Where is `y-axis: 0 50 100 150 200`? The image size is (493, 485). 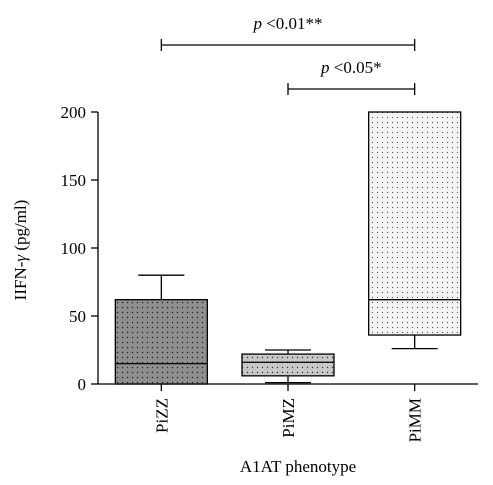 y-axis: 0 50 100 150 200 is located at coordinates (80, 248).